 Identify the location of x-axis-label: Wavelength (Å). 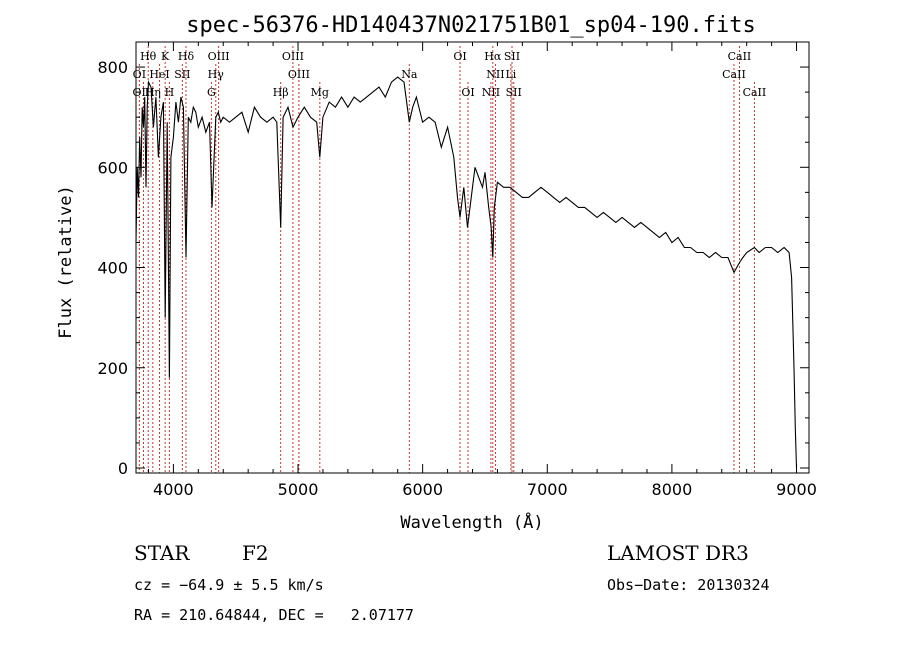
(471, 522).